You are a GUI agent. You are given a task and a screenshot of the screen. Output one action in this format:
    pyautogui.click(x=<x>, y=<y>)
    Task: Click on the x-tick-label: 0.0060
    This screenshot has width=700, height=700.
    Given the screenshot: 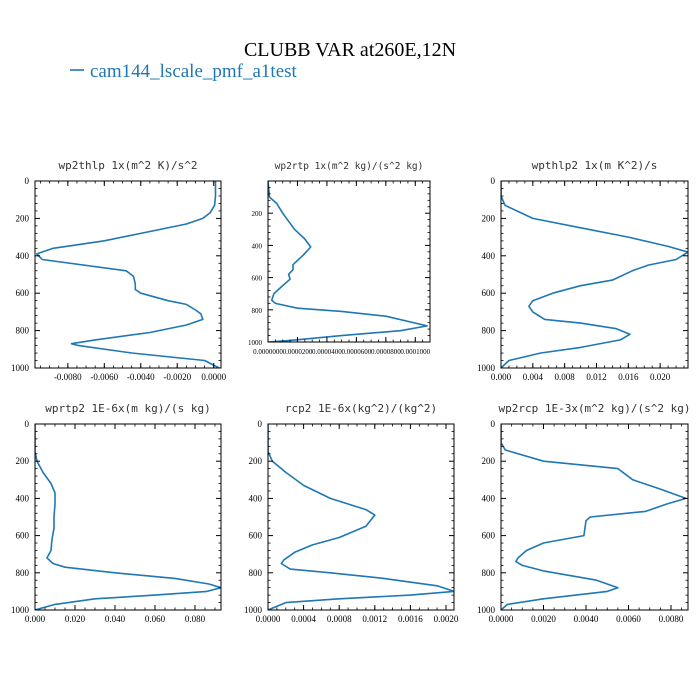 What is the action you would take?
    pyautogui.click(x=628, y=619)
    